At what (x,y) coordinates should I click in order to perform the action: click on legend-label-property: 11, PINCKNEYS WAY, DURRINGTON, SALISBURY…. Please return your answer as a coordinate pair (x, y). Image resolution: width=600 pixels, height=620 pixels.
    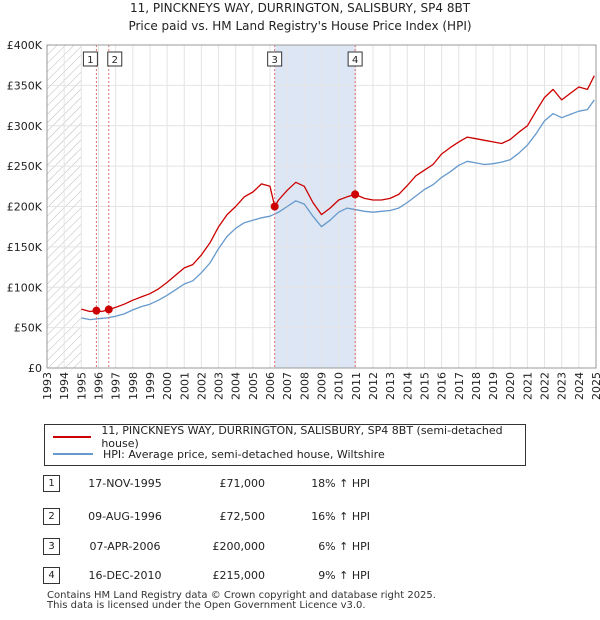
    Looking at the image, I should click on (302, 437).